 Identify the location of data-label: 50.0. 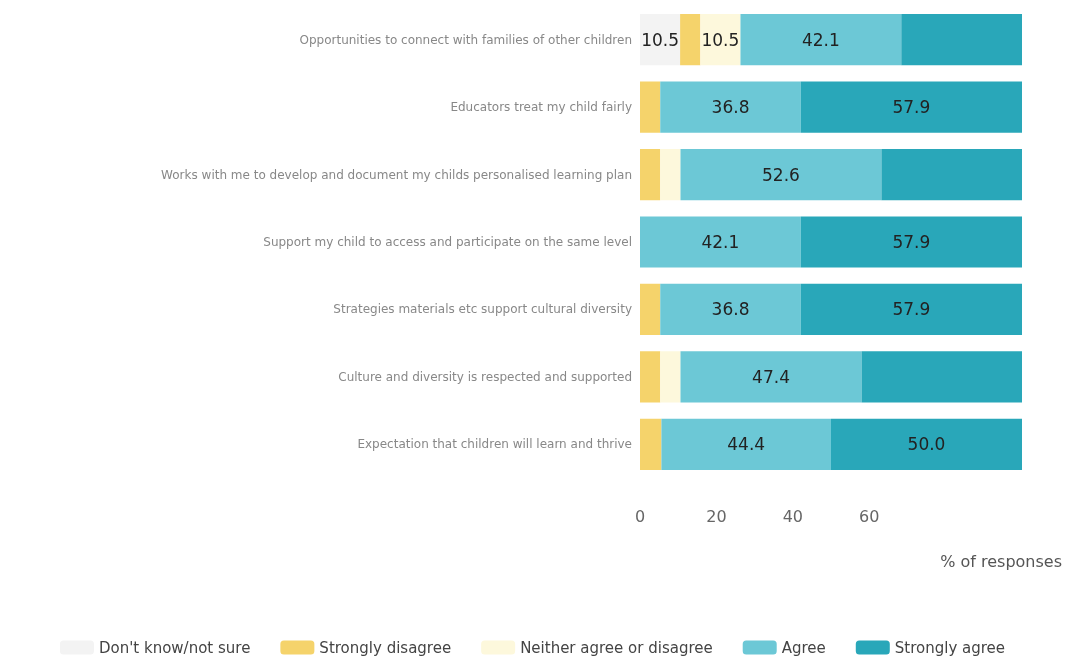
(926, 444).